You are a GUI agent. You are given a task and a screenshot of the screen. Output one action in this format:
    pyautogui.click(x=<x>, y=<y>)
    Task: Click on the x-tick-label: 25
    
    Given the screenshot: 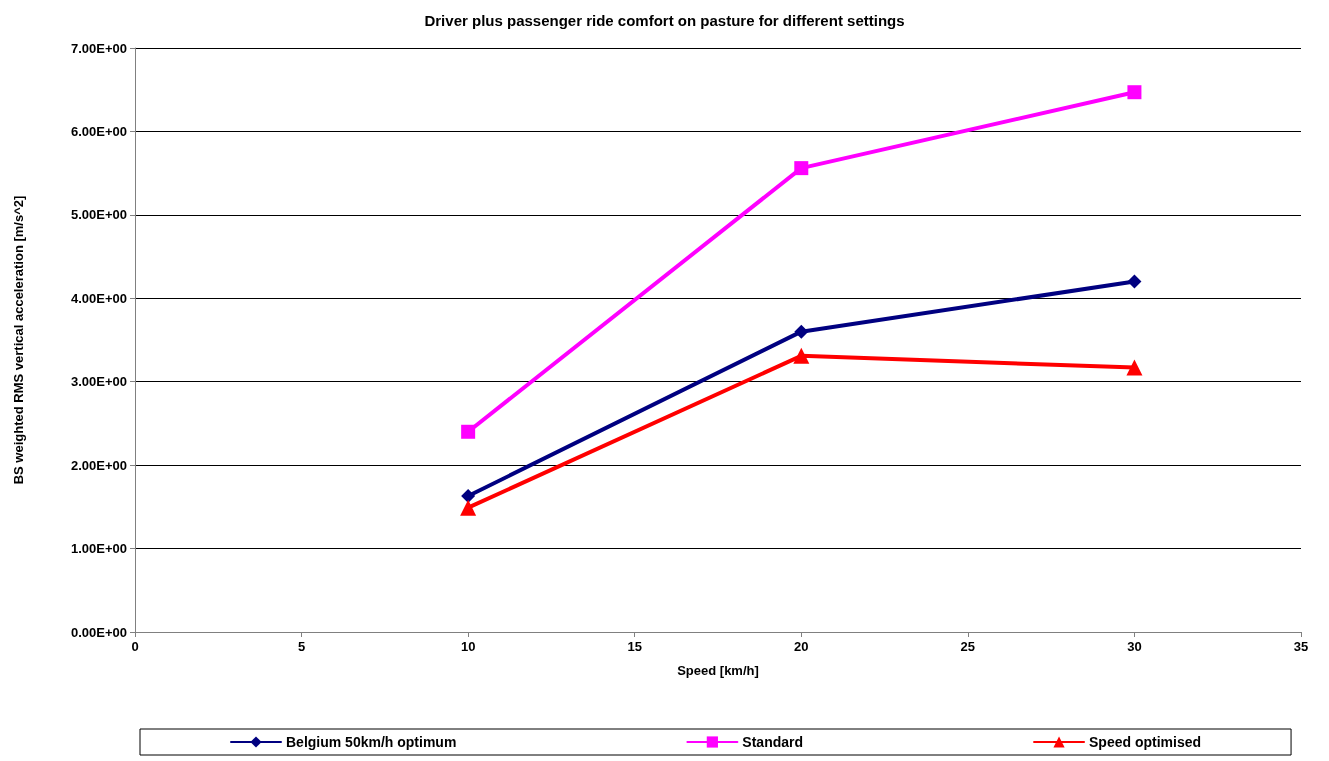 What is the action you would take?
    pyautogui.click(x=968, y=646)
    